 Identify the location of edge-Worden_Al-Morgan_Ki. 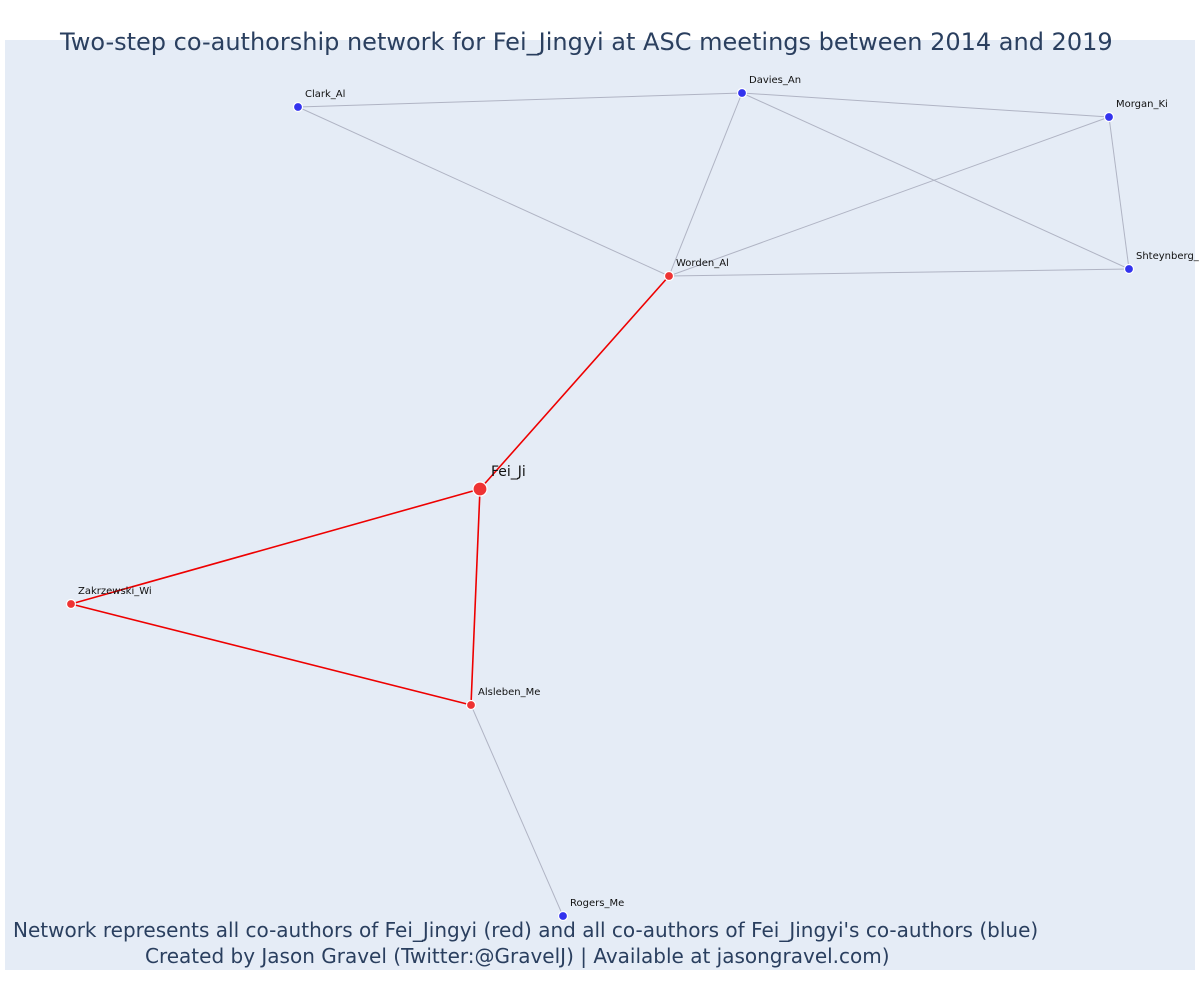
(889, 196).